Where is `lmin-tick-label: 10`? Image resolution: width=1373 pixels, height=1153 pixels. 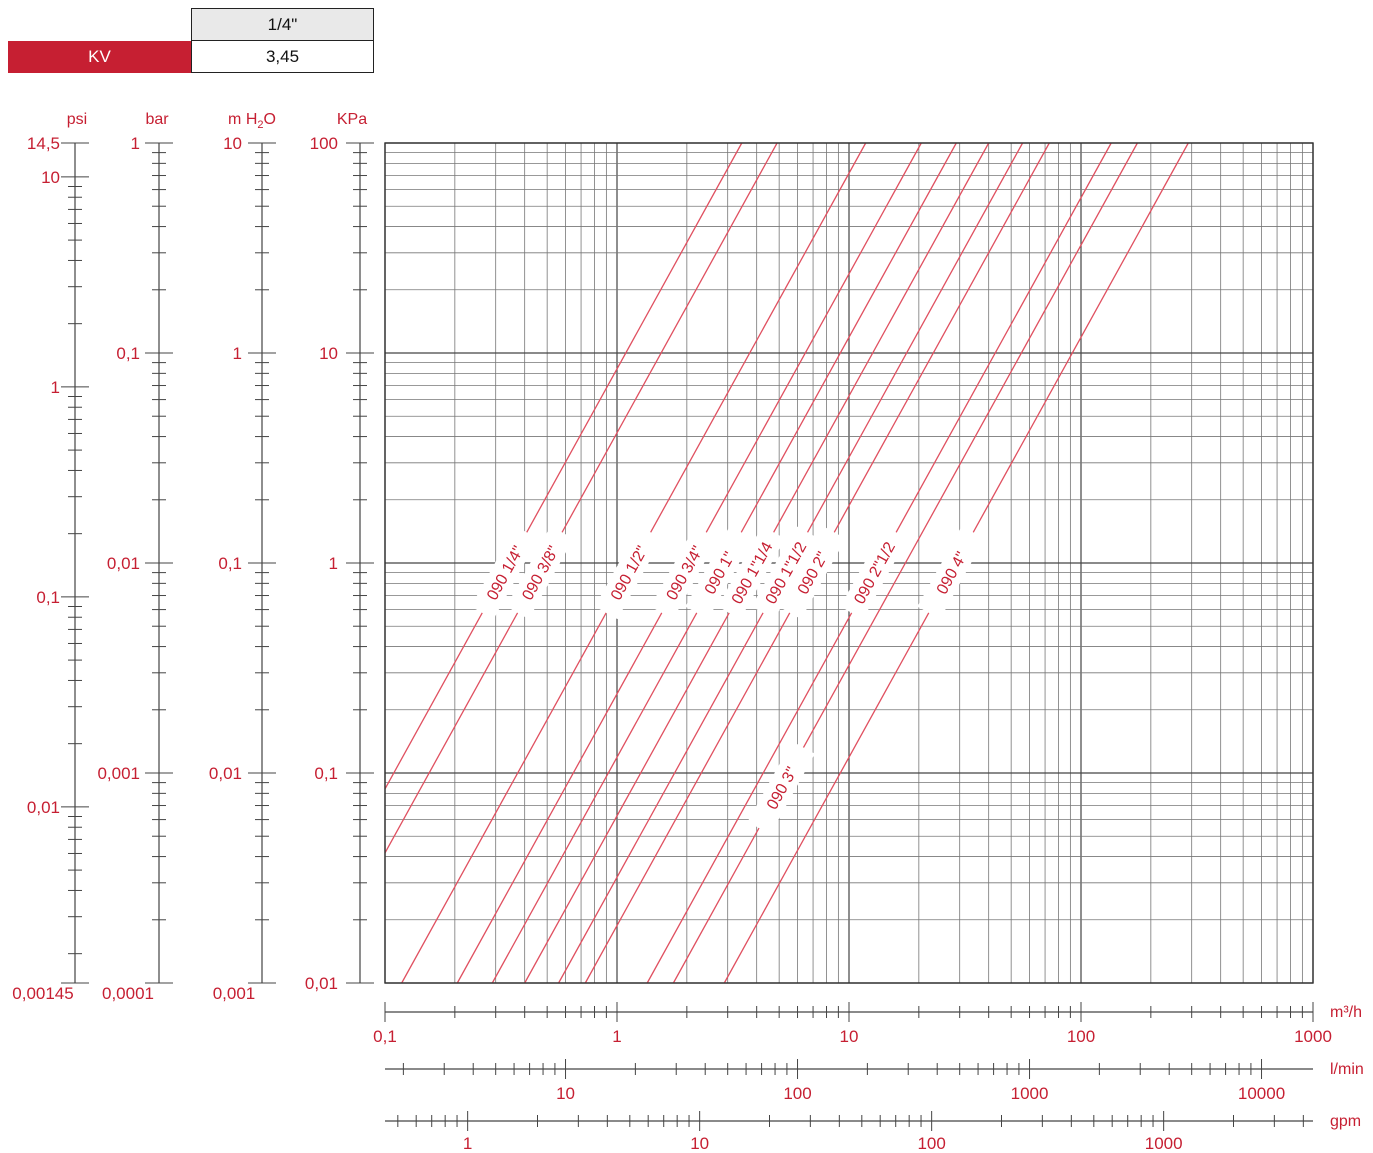 lmin-tick-label: 10 is located at coordinates (565, 1093).